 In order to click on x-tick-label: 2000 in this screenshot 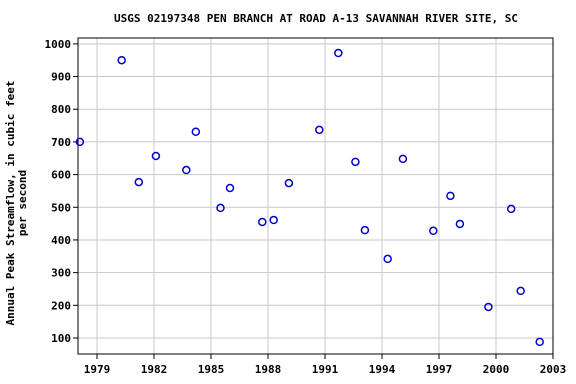, I will do `click(496, 369)`.